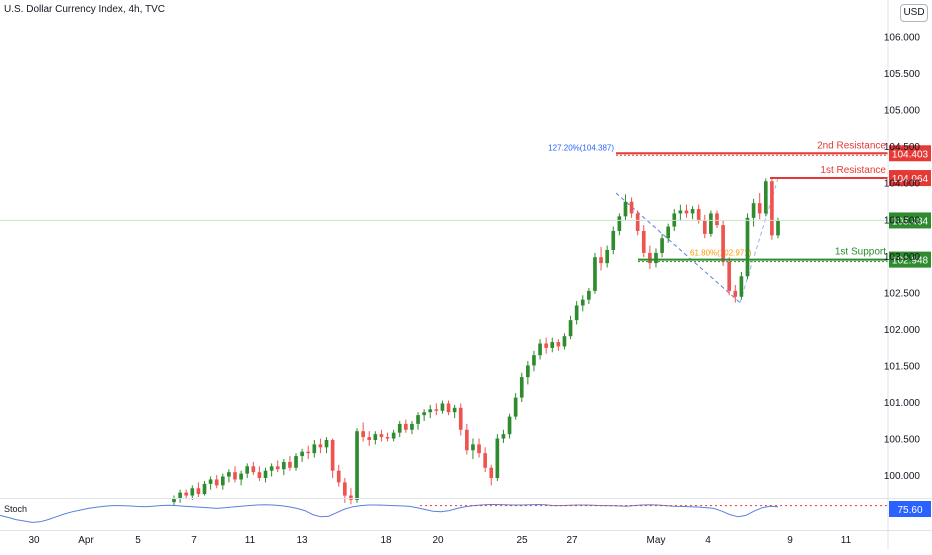 This screenshot has height=555, width=932. What do you see at coordinates (250, 540) in the screenshot?
I see `x-tick-label: 11` at bounding box center [250, 540].